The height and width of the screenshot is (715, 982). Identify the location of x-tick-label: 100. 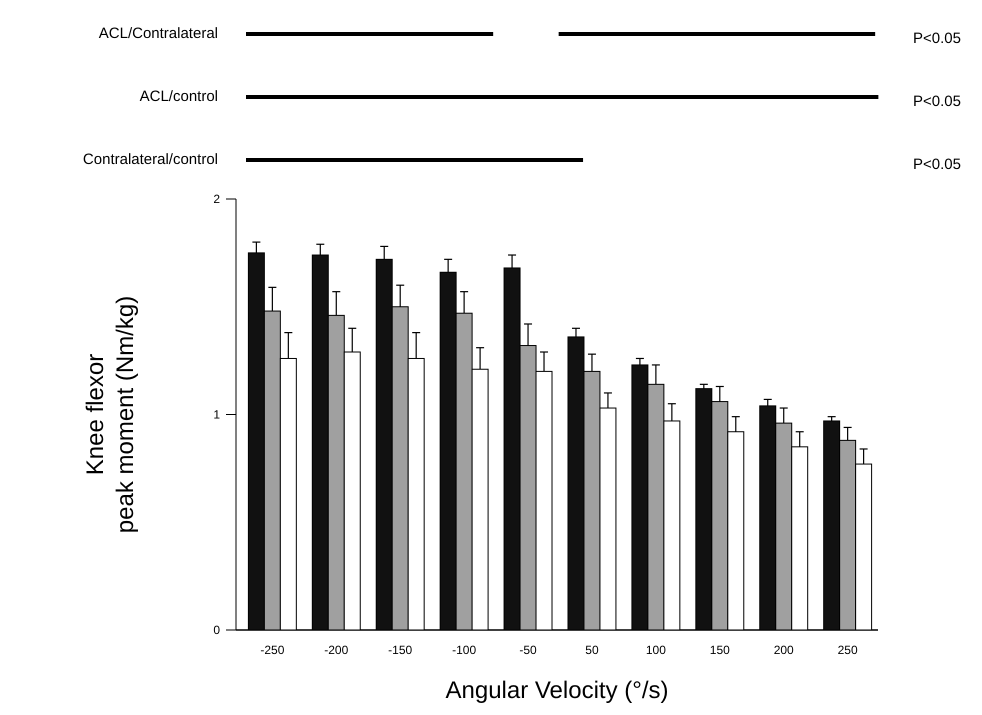
(656, 650).